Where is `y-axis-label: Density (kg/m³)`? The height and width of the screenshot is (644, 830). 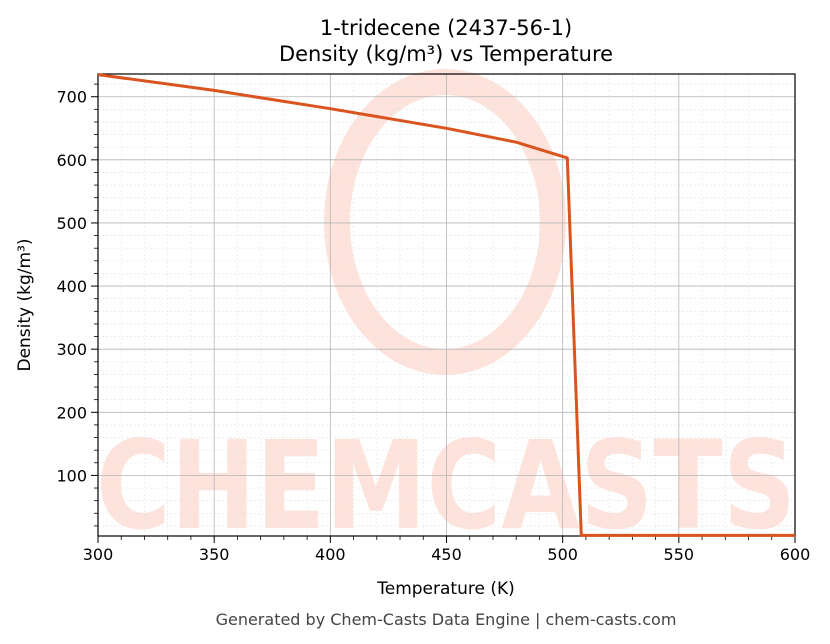 y-axis-label: Density (kg/m³) is located at coordinates (25, 304).